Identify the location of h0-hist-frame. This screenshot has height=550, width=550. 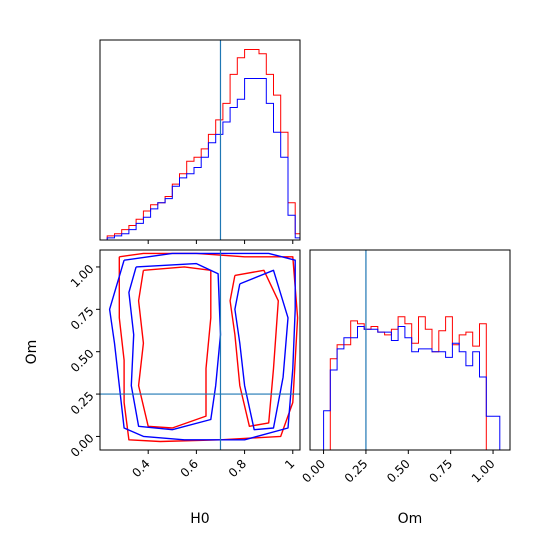
(200, 140).